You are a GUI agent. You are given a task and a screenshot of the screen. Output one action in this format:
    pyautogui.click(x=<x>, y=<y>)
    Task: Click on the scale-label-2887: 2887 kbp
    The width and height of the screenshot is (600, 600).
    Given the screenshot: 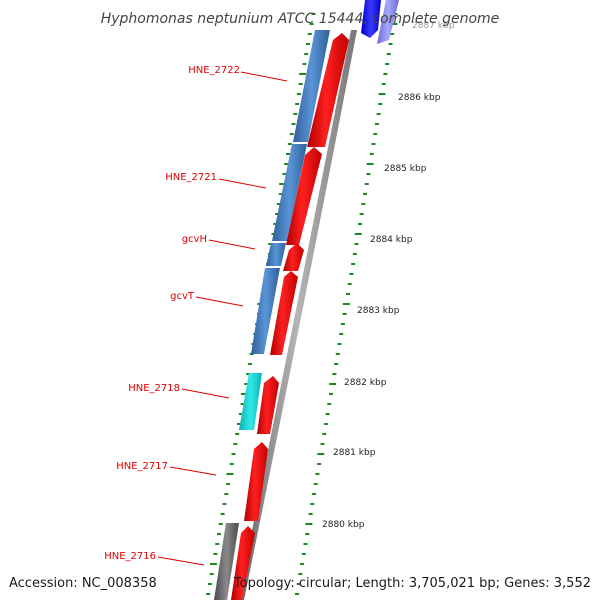 What is the action you would take?
    pyautogui.click(x=433, y=26)
    